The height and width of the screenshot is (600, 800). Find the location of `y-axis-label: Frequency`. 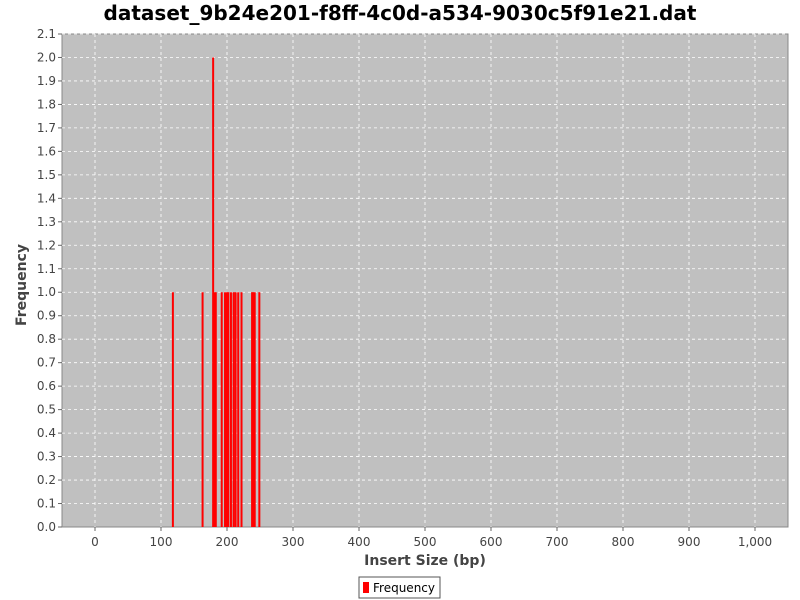

y-axis-label: Frequency is located at coordinates (22, 285).